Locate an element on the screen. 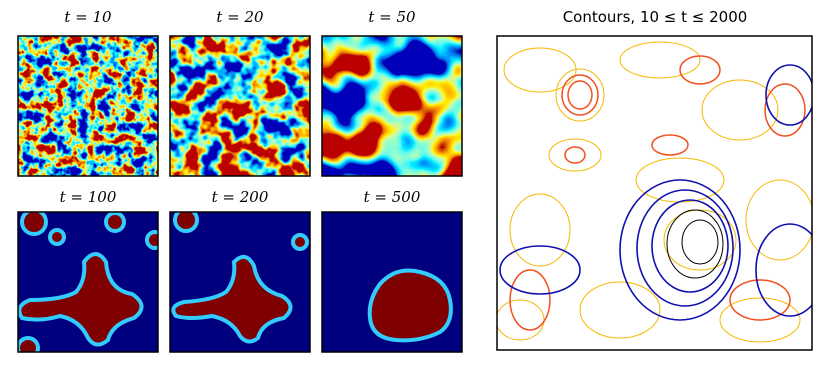 Image resolution: width=830 pixels, height=369 pixels. contours-title: Contours, 10 ≤ t ≤ 2000 is located at coordinates (655, 17).